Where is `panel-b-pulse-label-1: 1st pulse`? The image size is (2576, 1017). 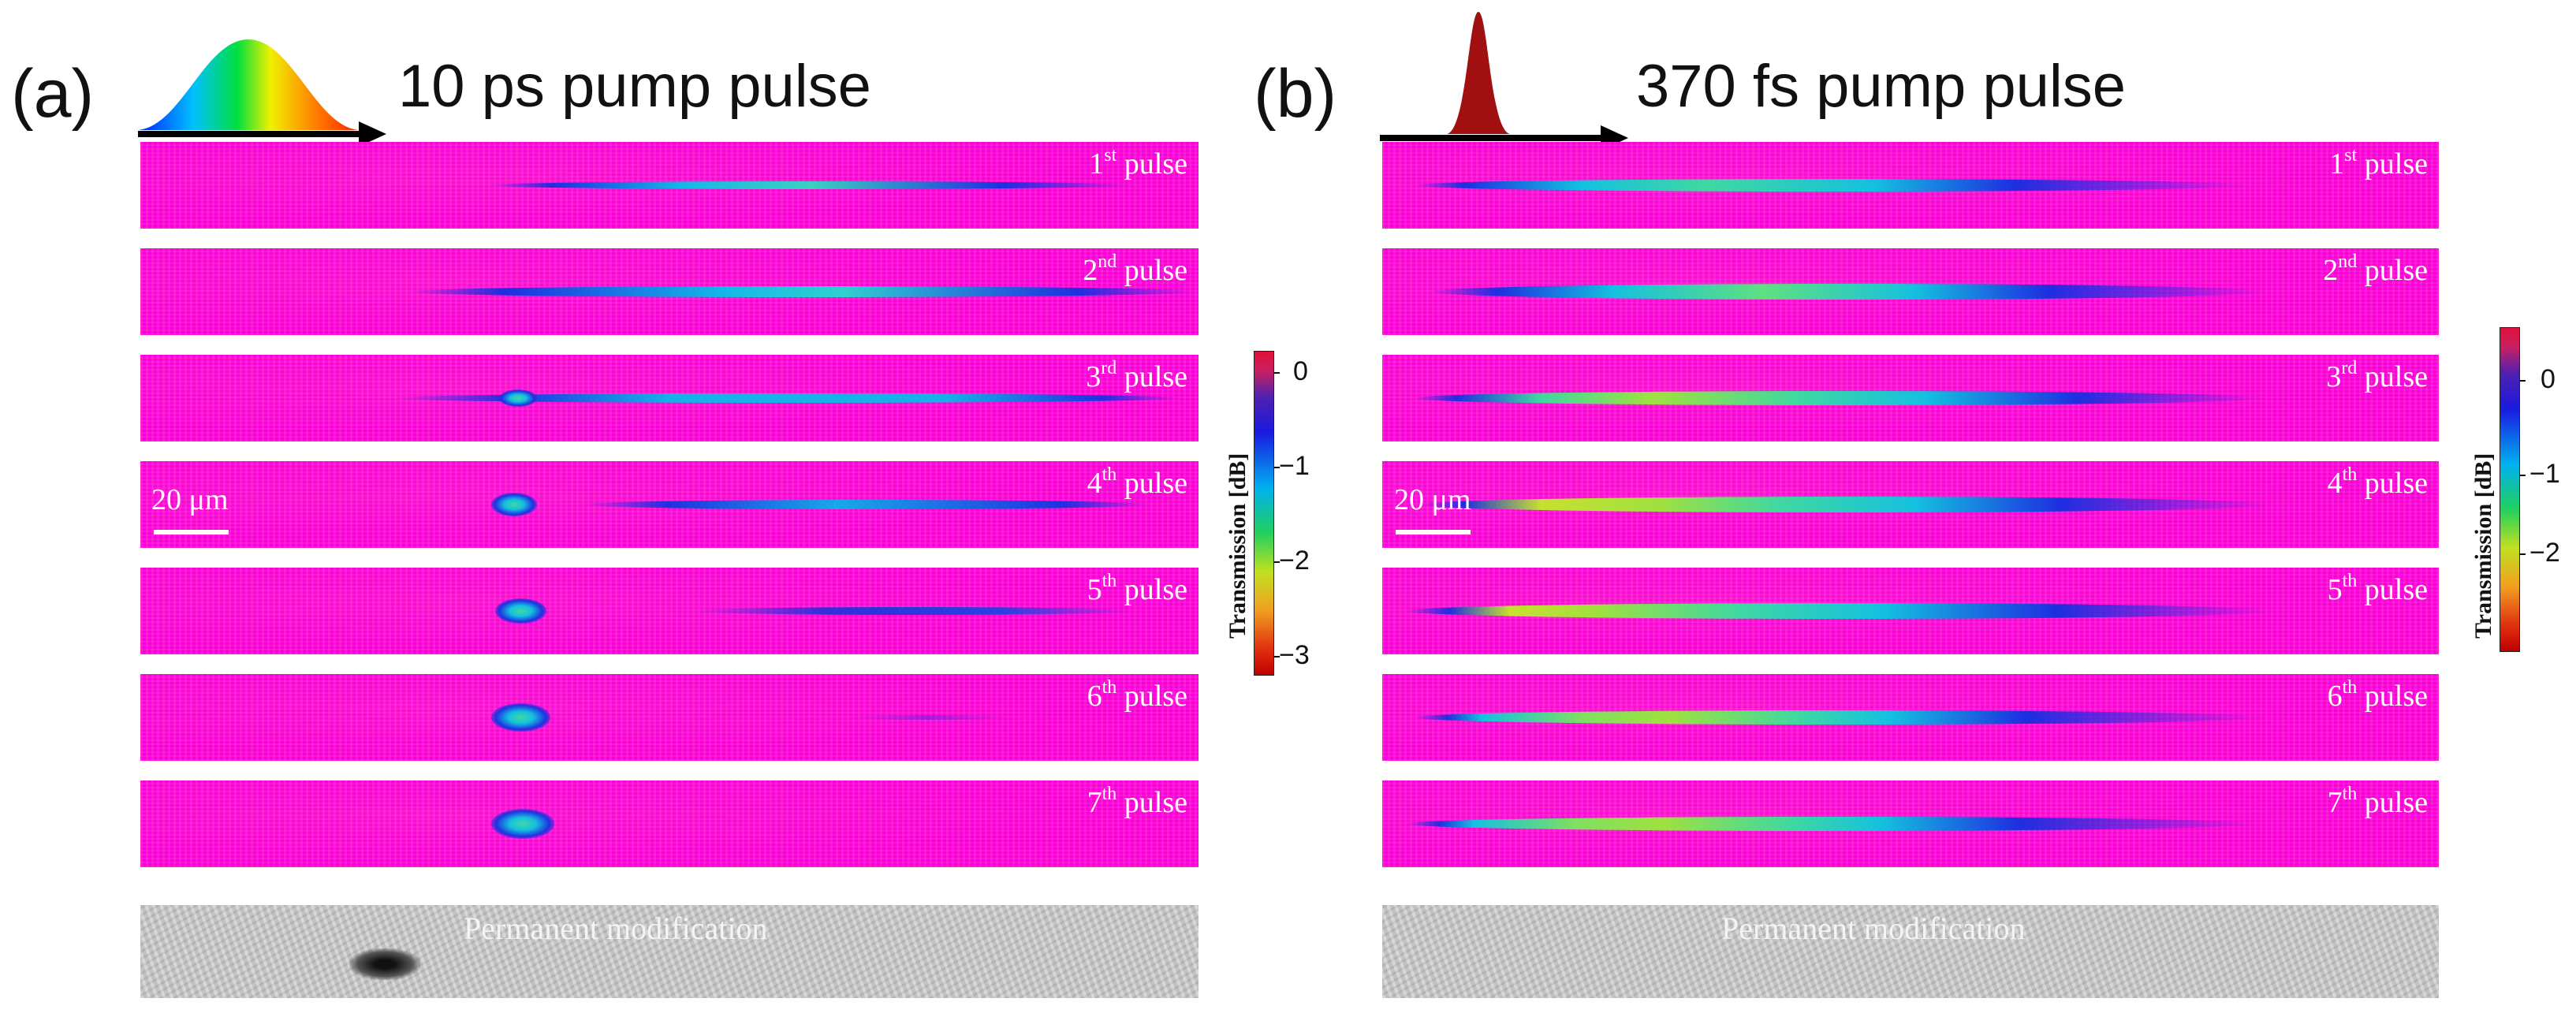
panel-b-pulse-label-1: 1st pulse is located at coordinates (2379, 163).